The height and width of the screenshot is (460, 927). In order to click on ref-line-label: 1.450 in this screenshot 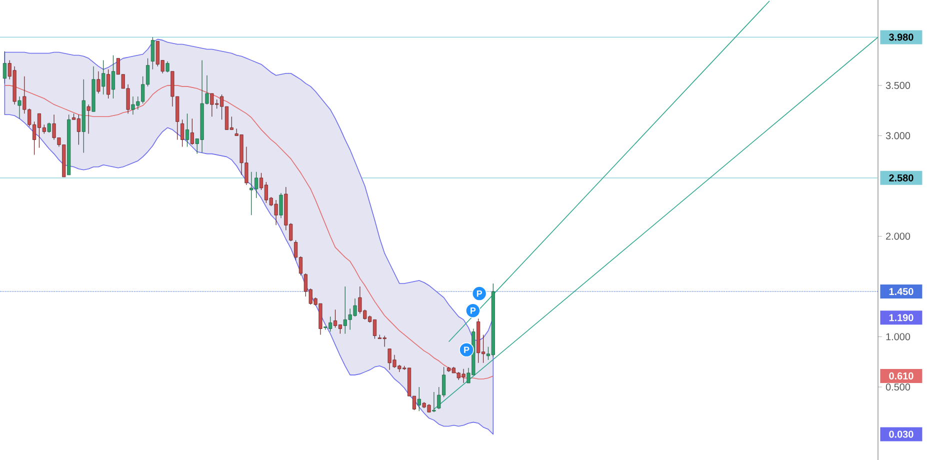, I will do `click(901, 292)`.